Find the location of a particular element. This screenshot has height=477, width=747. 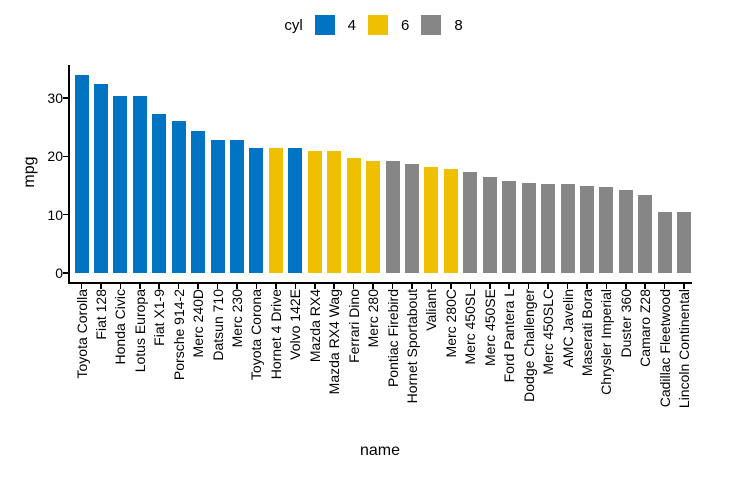

legend: cyl 4 6 8 is located at coordinates (373, 25).